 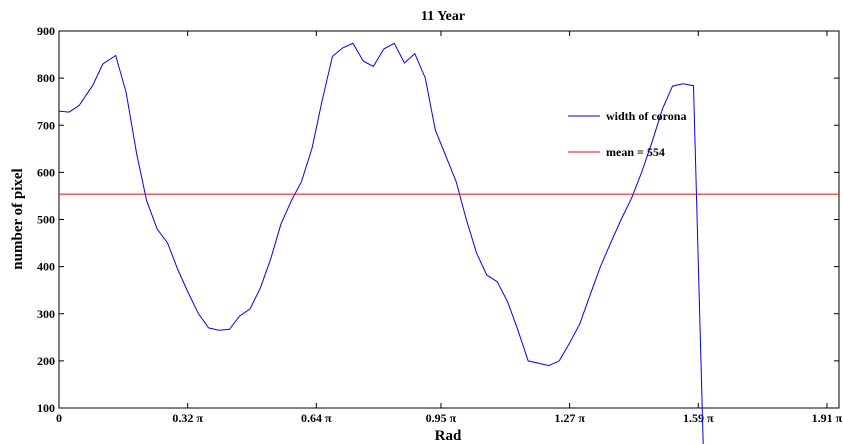 I want to click on x-tick-label: 1.59 π, so click(x=698, y=418).